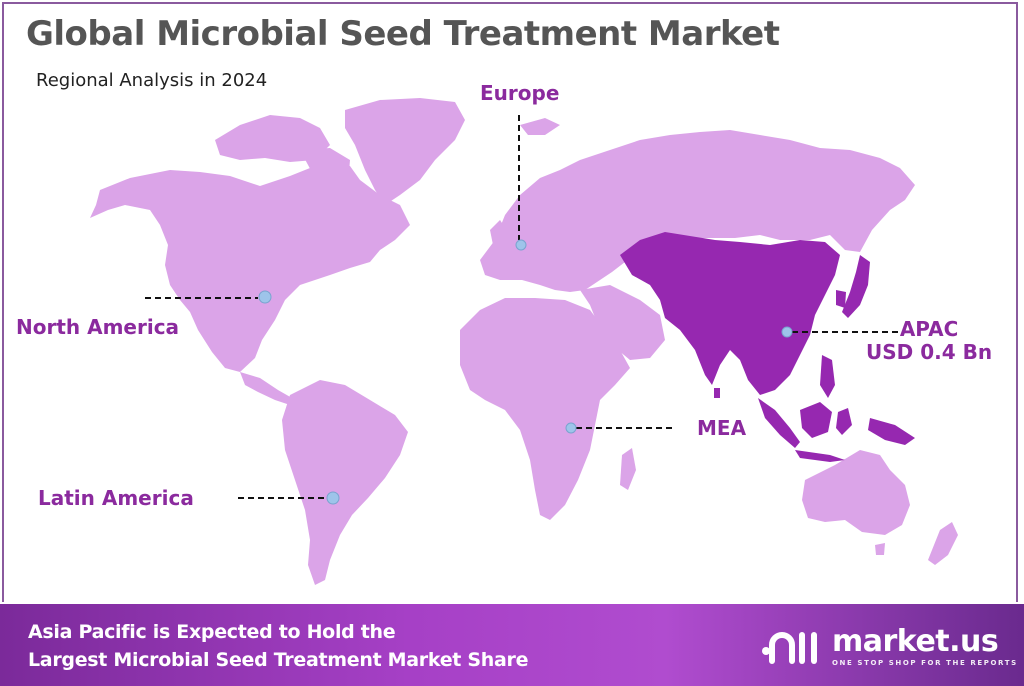 The image size is (1024, 686). I want to click on label-apac: APAC USD 0.4 Bn, so click(929, 341).